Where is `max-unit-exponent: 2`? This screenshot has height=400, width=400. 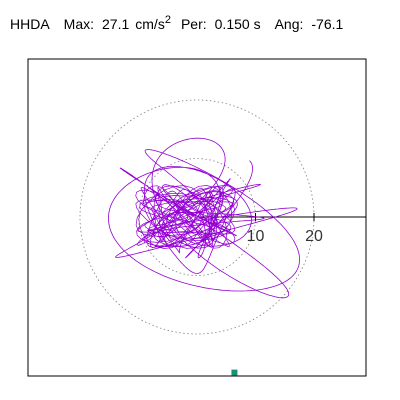 max-unit-exponent: 2 is located at coordinates (167, 20).